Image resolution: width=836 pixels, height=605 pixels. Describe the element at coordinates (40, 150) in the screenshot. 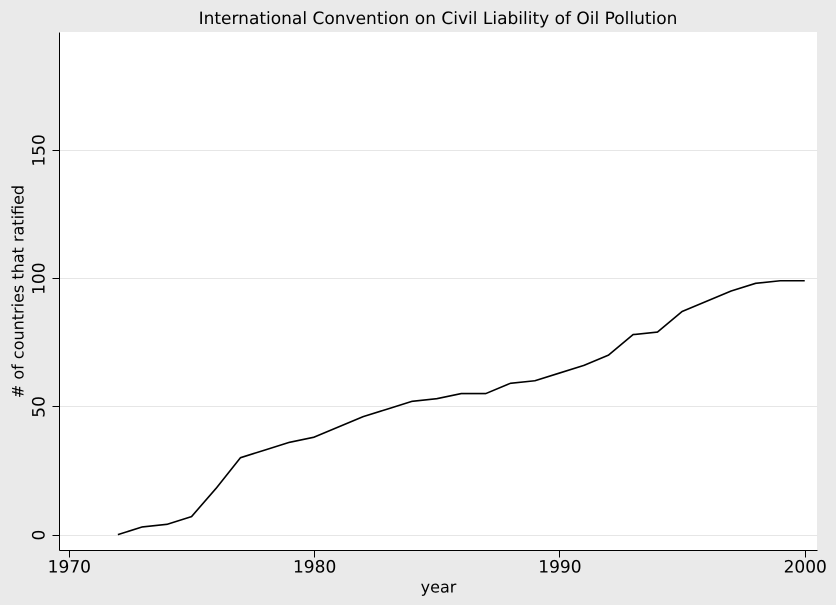

I see `y-tick-label: 150` at that location.